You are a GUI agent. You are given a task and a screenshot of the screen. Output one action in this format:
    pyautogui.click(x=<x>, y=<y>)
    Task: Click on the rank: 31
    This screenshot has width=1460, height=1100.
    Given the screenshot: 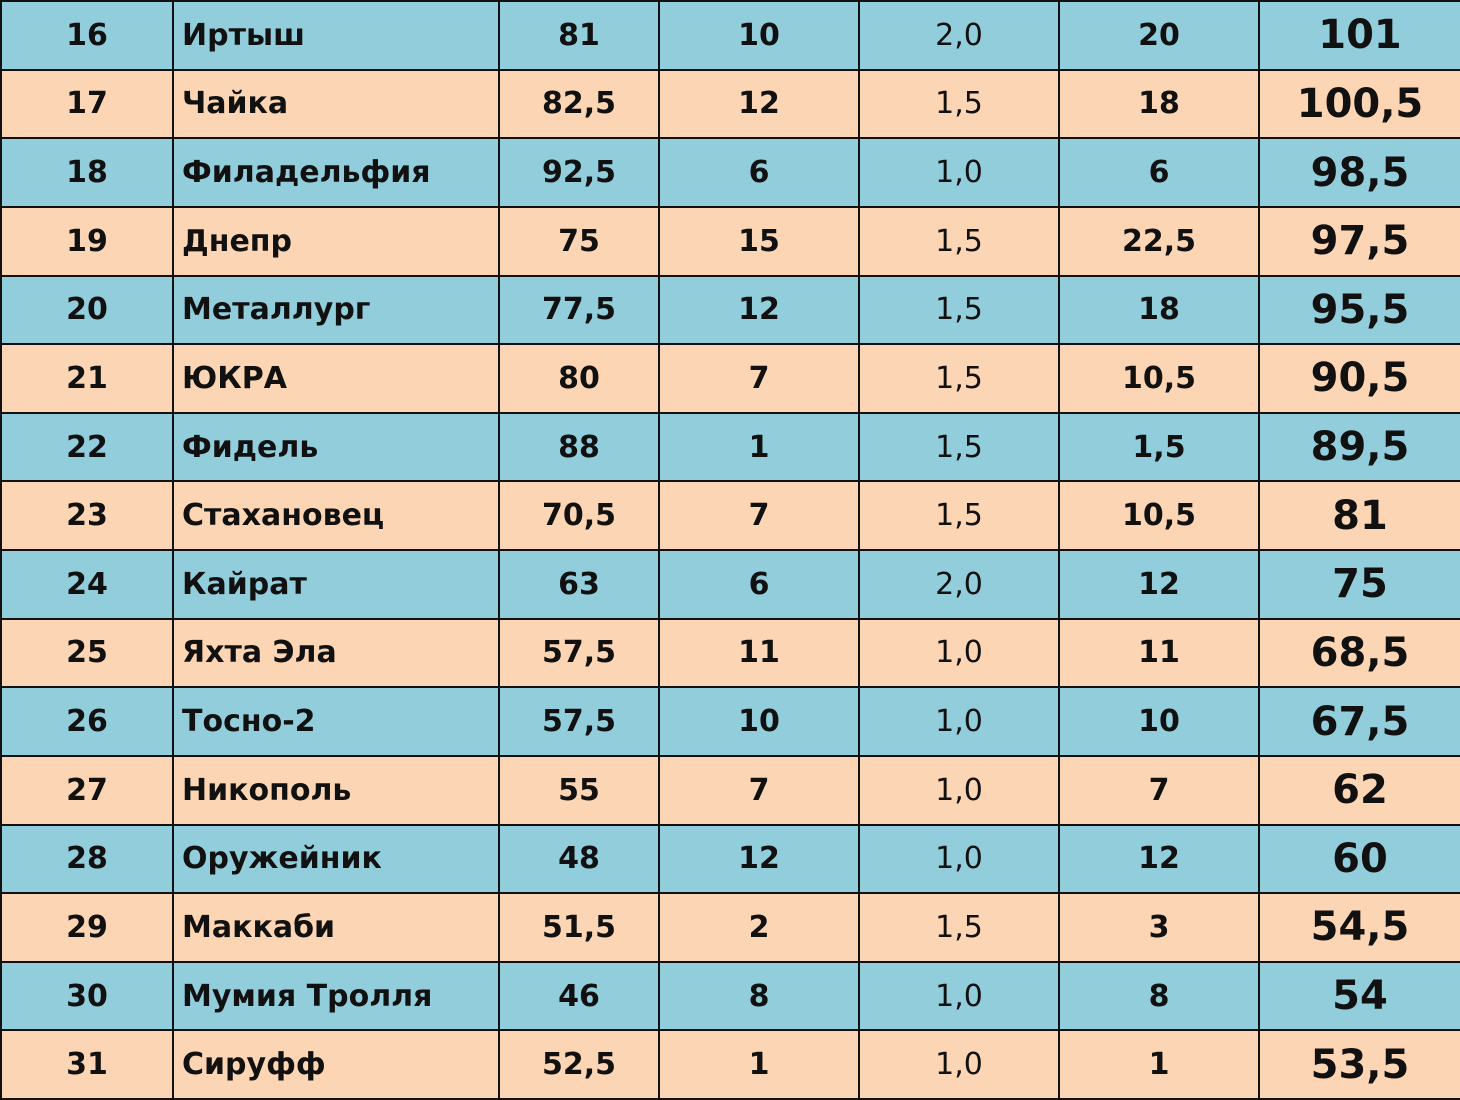 What is the action you would take?
    pyautogui.click(x=87, y=1064)
    